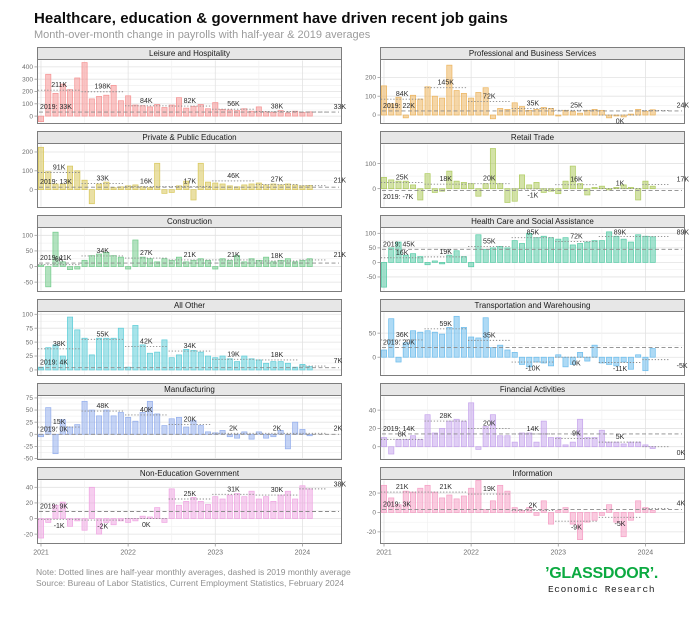  I want to click on half-year-avg-label: 19K, so click(445, 252).